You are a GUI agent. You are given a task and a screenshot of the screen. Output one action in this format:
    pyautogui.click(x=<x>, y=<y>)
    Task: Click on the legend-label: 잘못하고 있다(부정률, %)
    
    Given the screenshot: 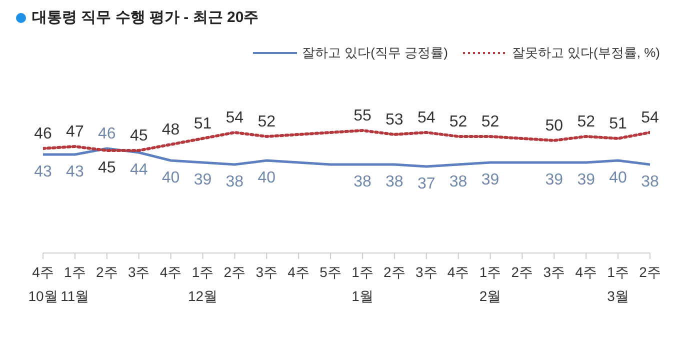 What is the action you would take?
    pyautogui.click(x=586, y=53)
    